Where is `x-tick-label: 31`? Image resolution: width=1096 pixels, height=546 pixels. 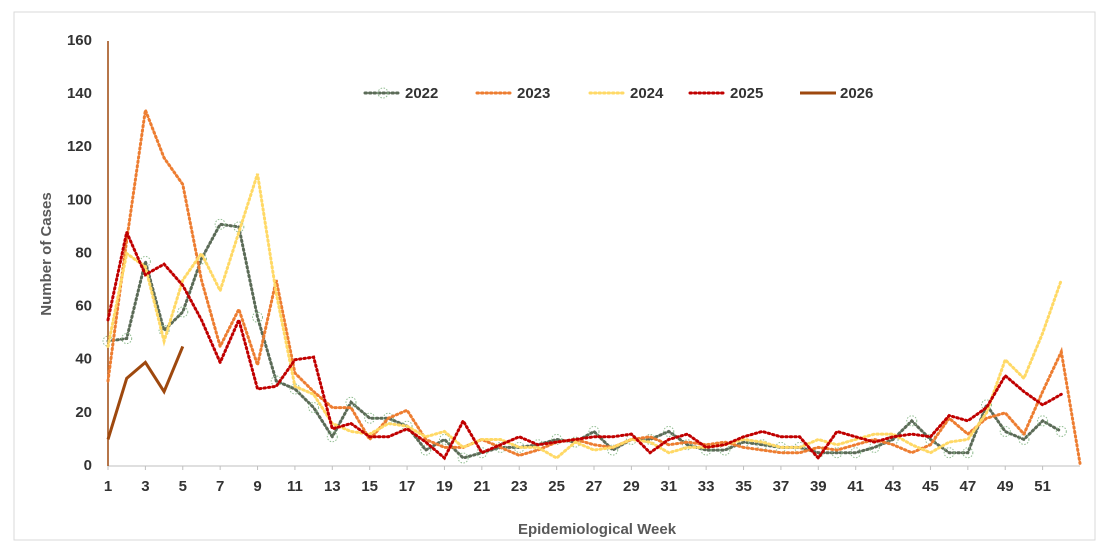 x-tick-label: 31 is located at coordinates (668, 486).